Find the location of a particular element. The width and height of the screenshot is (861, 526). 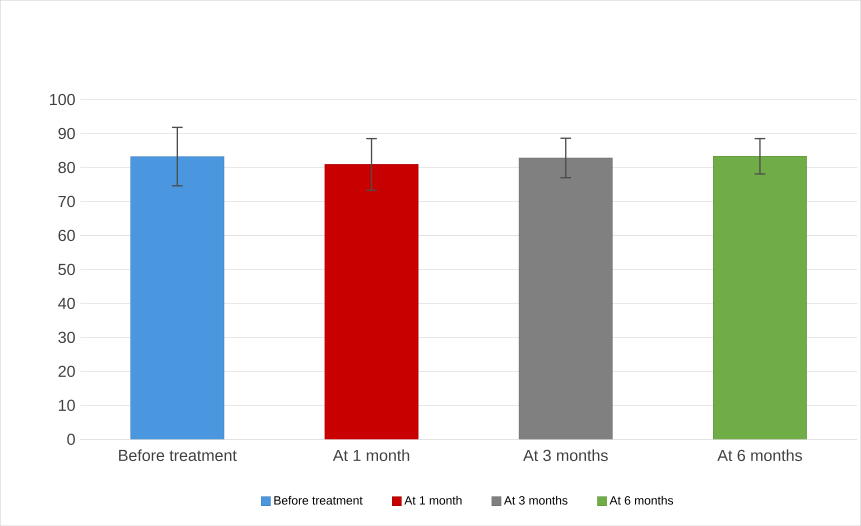

y-tick-label: 90 is located at coordinates (66, 134).